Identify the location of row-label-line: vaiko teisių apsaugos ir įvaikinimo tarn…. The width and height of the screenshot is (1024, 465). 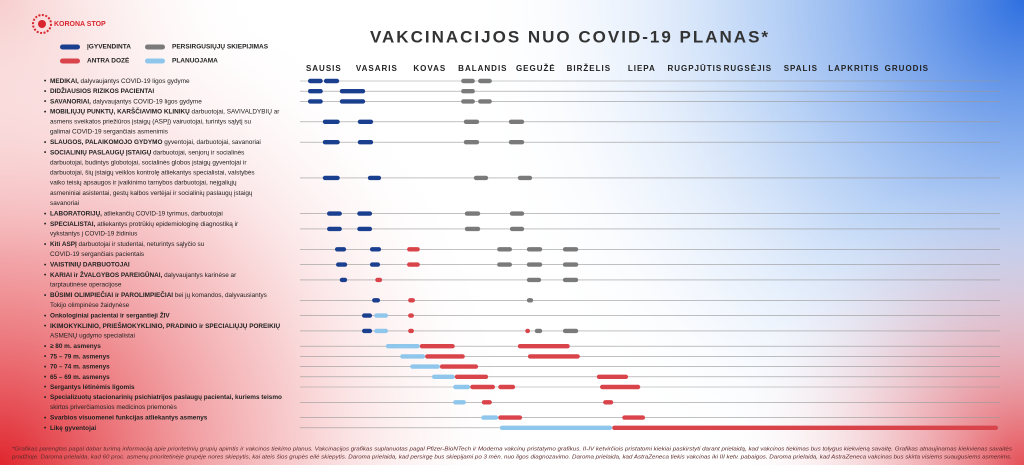
(143, 183).